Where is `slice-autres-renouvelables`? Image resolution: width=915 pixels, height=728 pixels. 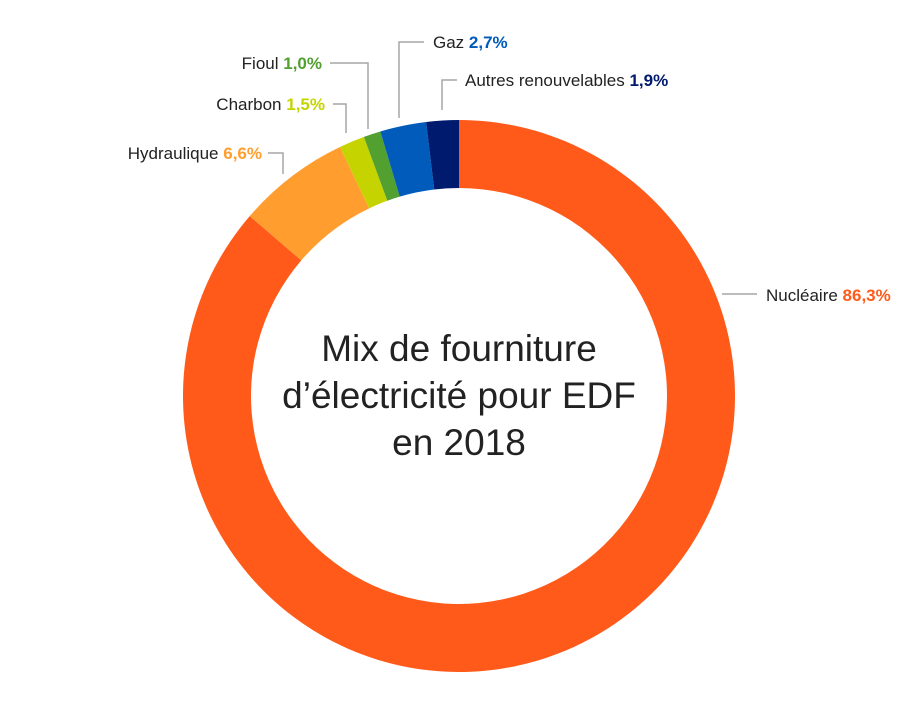 slice-autres-renouvelables is located at coordinates (442, 155).